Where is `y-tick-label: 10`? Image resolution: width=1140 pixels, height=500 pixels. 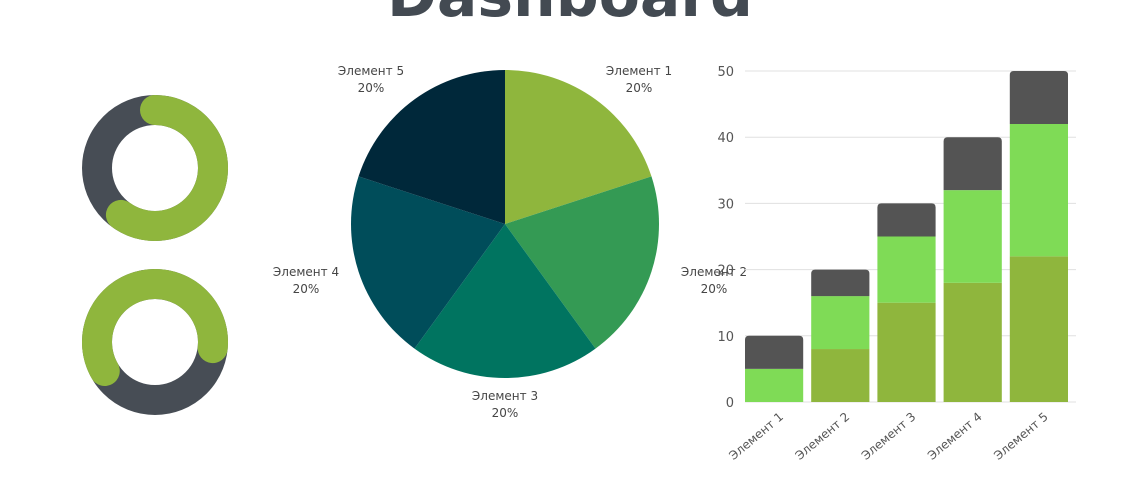 y-tick-label: 10 is located at coordinates (725, 337).